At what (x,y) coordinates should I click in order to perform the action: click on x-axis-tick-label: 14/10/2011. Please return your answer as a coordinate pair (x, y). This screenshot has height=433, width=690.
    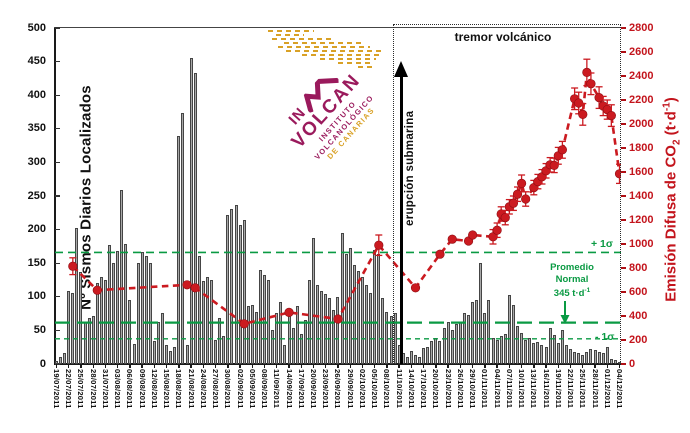
    Looking at the image, I should click on (411, 389).